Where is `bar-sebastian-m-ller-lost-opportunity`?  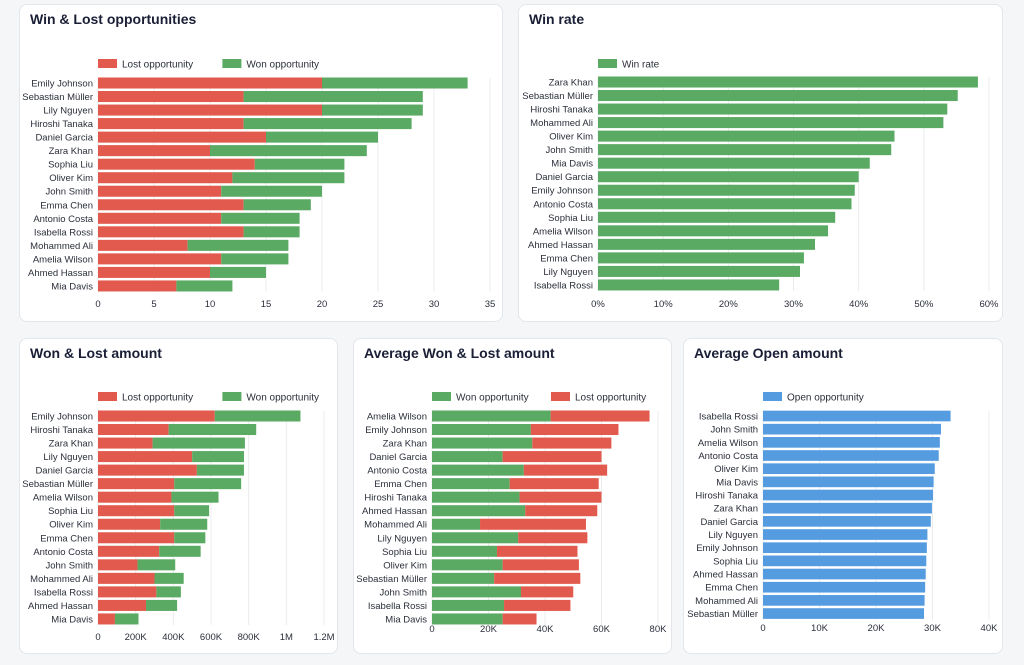 bar-sebastian-m-ller-lost-opportunity is located at coordinates (537, 578).